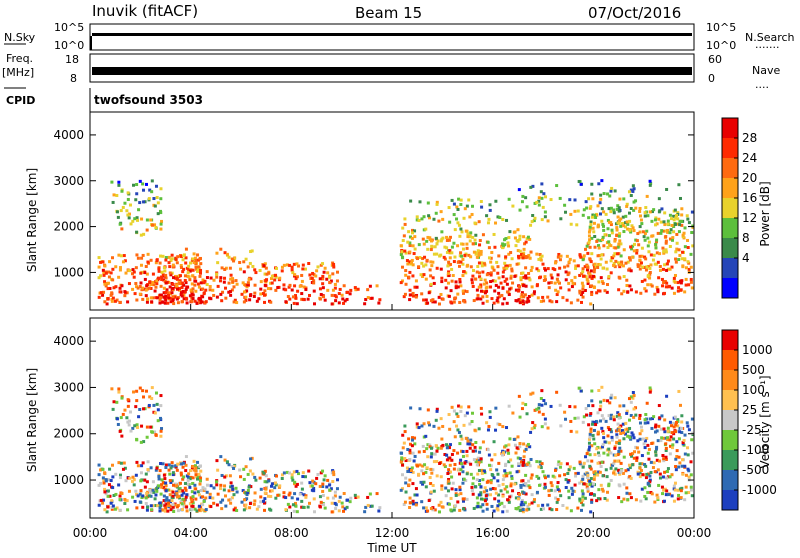 The height and width of the screenshot is (558, 800). What do you see at coordinates (392, 71) in the screenshot?
I see `freq-trace` at bounding box center [392, 71].